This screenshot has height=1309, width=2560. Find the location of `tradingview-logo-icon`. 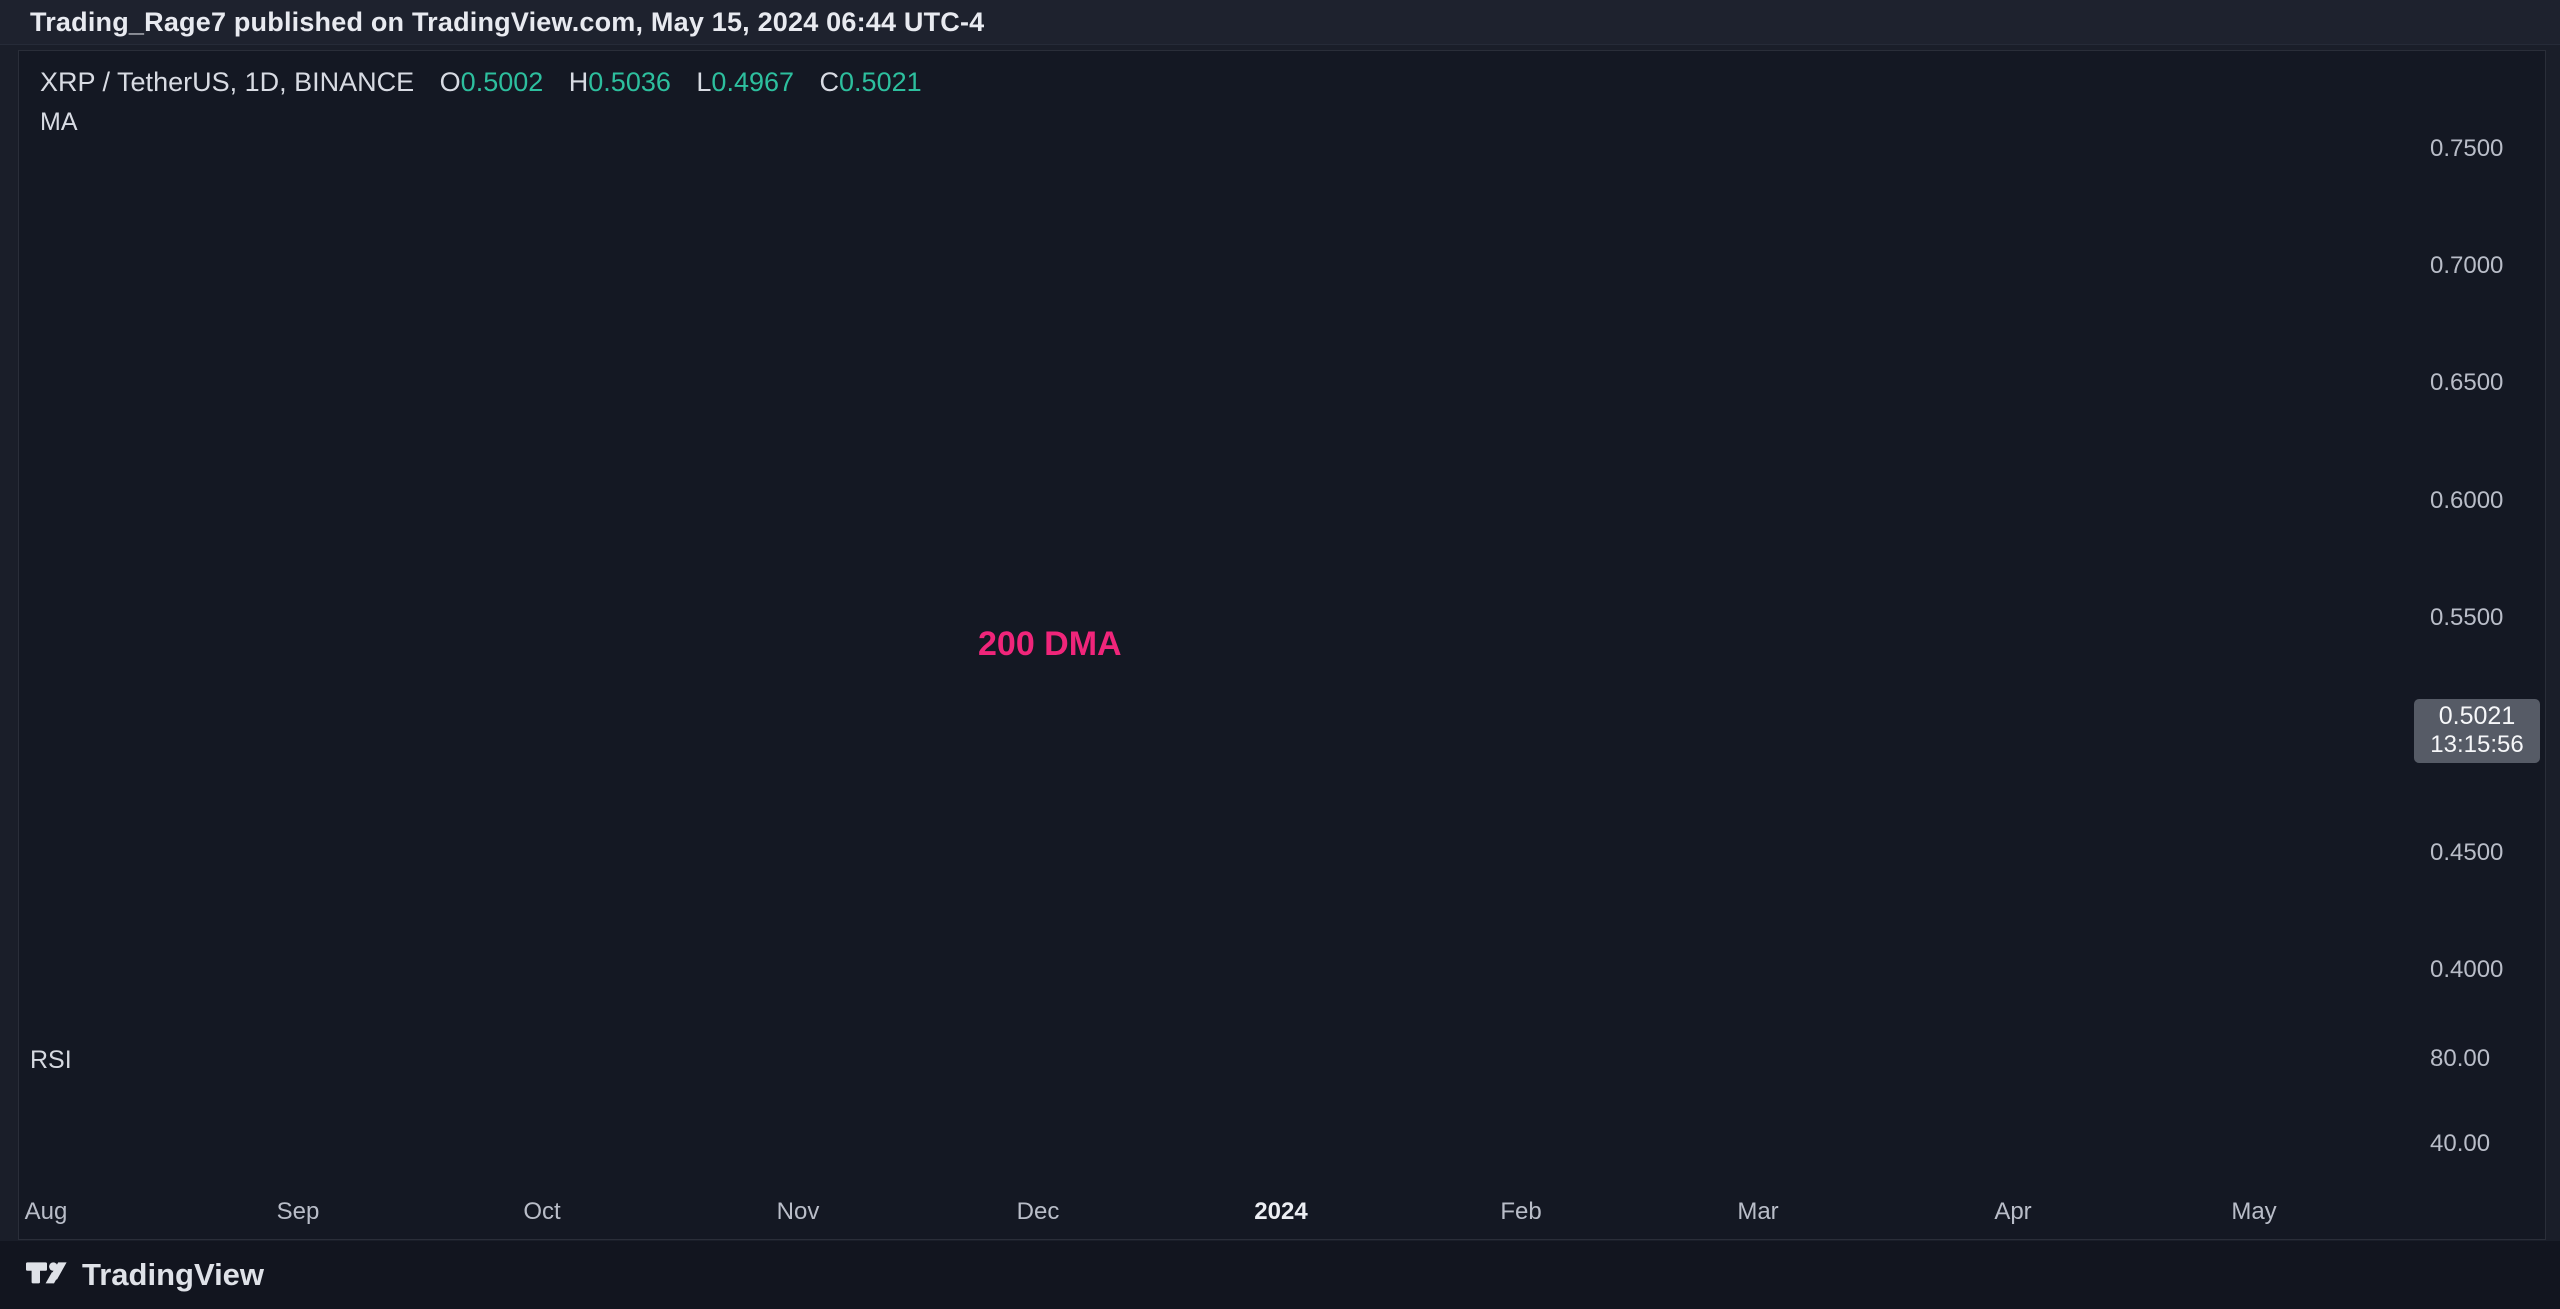

tradingview-logo-icon is located at coordinates (46, 1273).